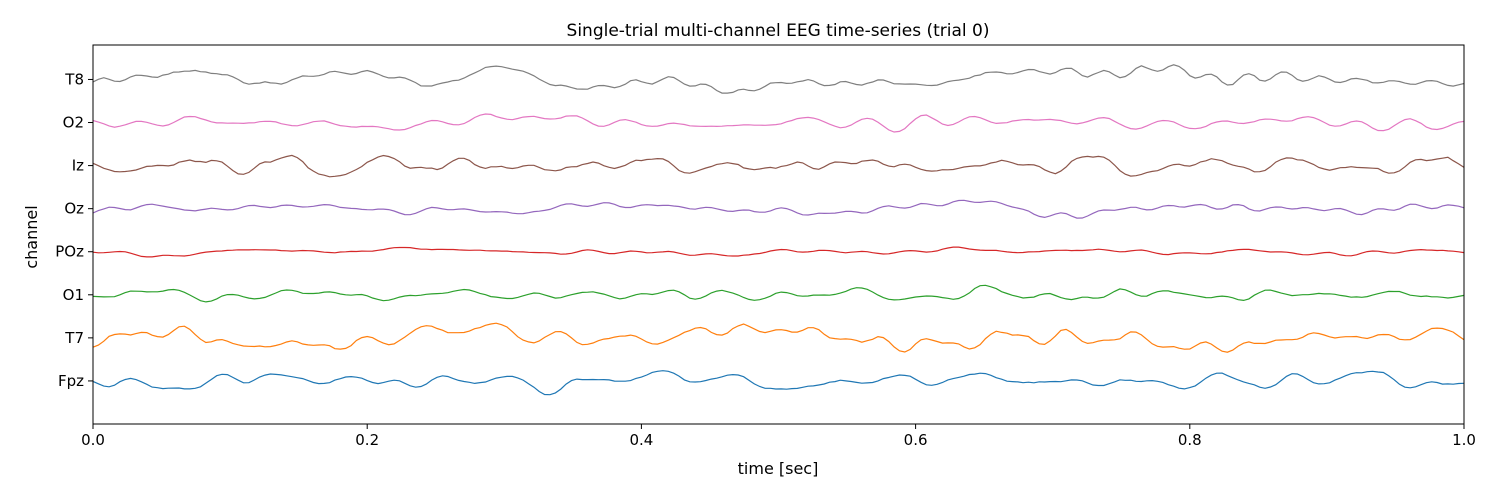 The width and height of the screenshot is (1500, 500). Describe the element at coordinates (778, 293) in the screenshot. I see `series-line-o1` at that location.